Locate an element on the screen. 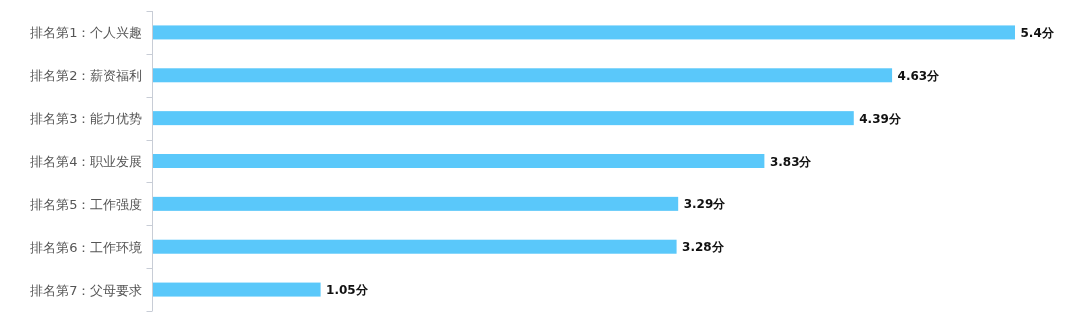  data-label: 5.4分 is located at coordinates (1037, 32).